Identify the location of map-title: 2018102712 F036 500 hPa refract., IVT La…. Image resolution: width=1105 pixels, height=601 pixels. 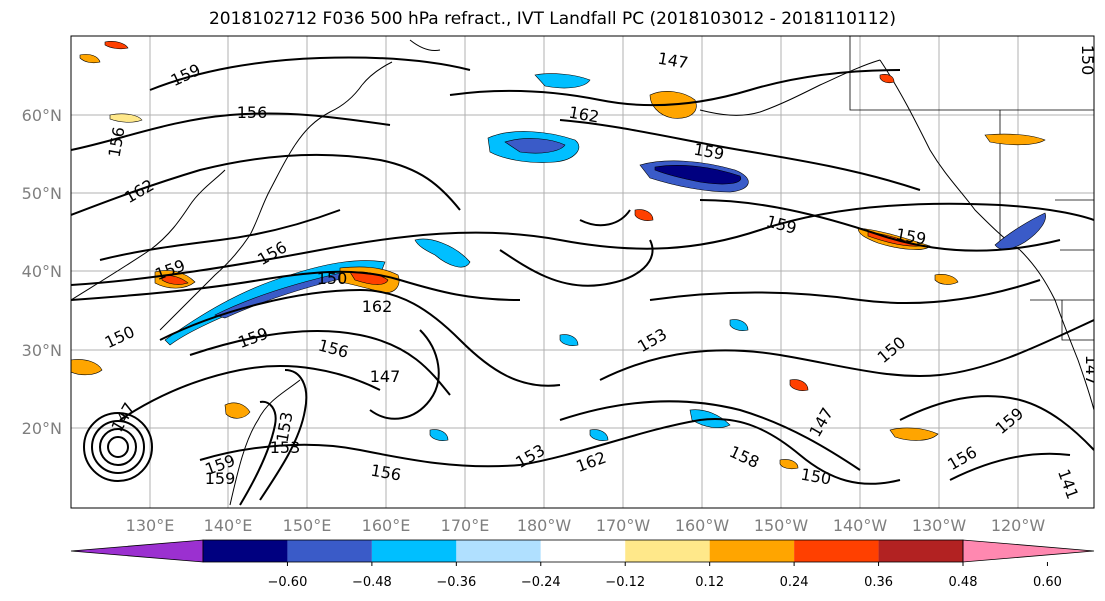
(552, 19).